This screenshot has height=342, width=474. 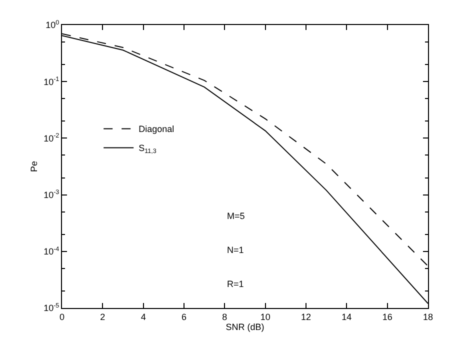 What do you see at coordinates (428, 317) in the screenshot?
I see `x-tick-label: 18` at bounding box center [428, 317].